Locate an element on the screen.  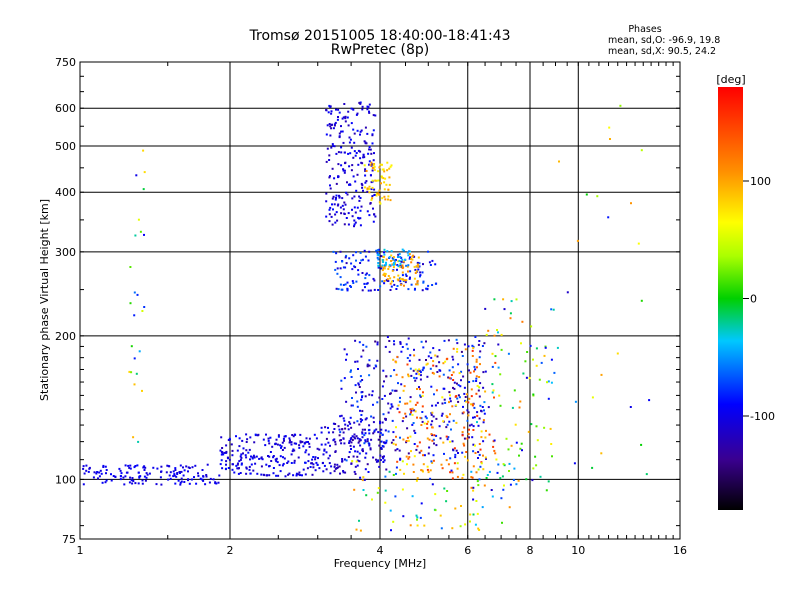
y-tick-label: 600 is located at coordinates (65, 108).